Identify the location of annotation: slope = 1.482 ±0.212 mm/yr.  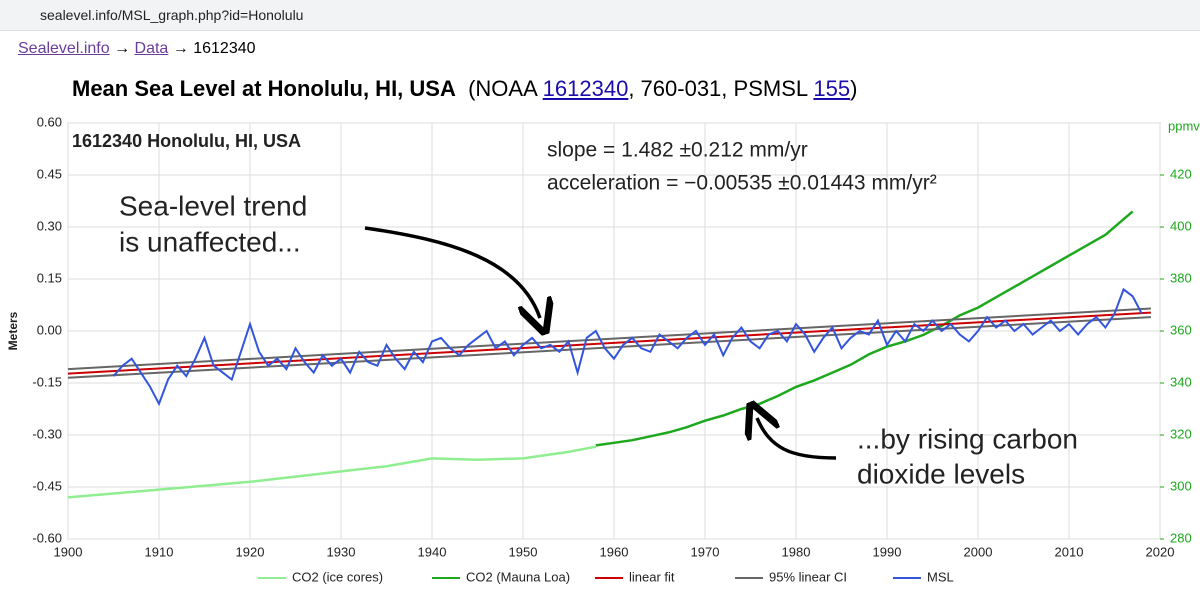
(677, 150).